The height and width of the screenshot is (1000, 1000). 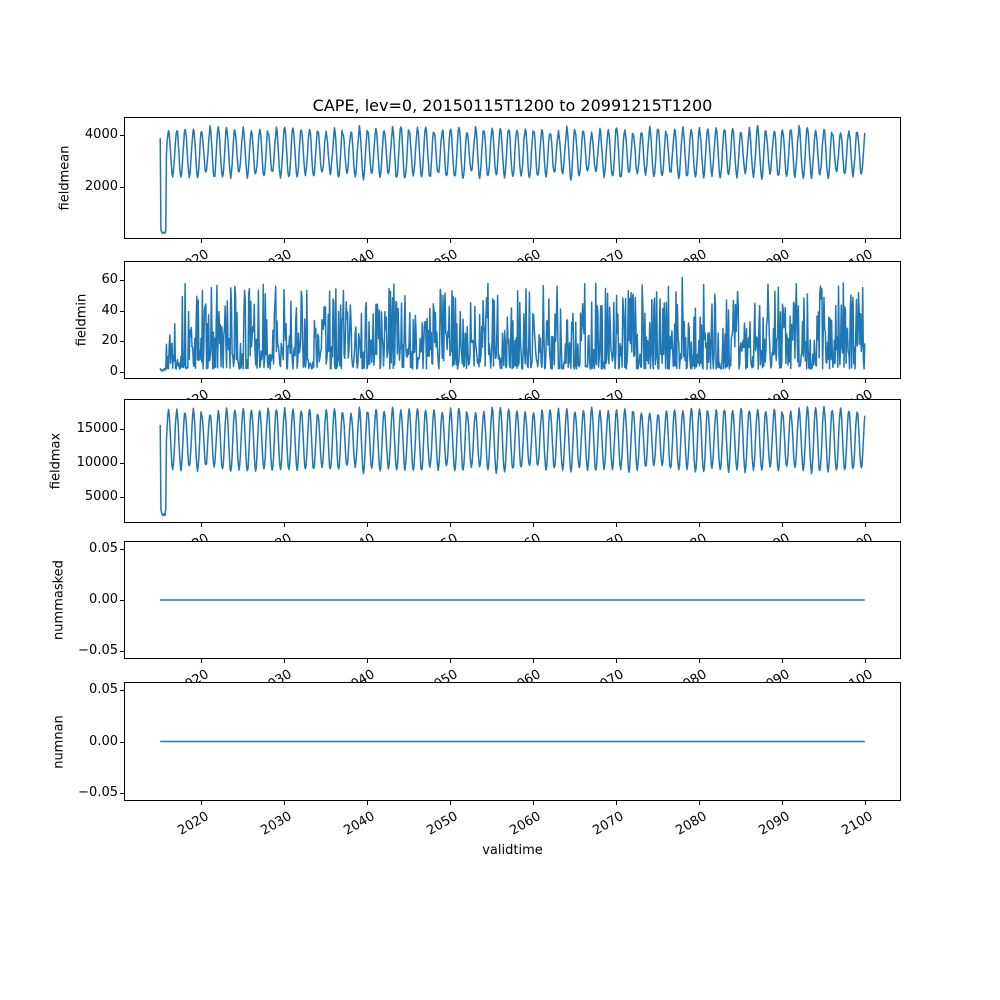 What do you see at coordinates (525, 824) in the screenshot?
I see `x-tick-label: 2060` at bounding box center [525, 824].